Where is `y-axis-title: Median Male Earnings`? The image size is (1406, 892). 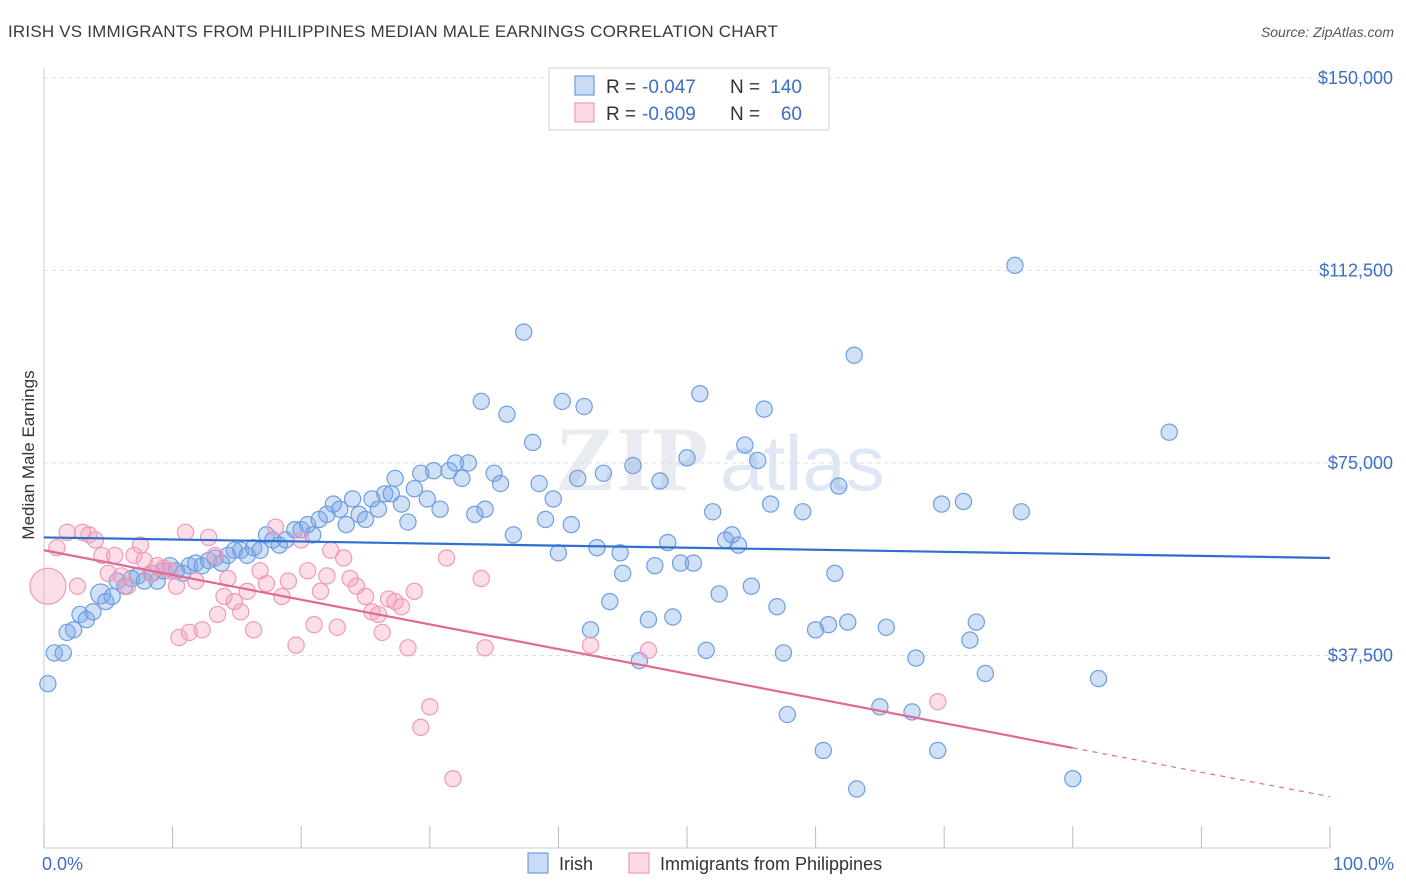
y-axis-title: Median Male Earnings is located at coordinates (28, 454).